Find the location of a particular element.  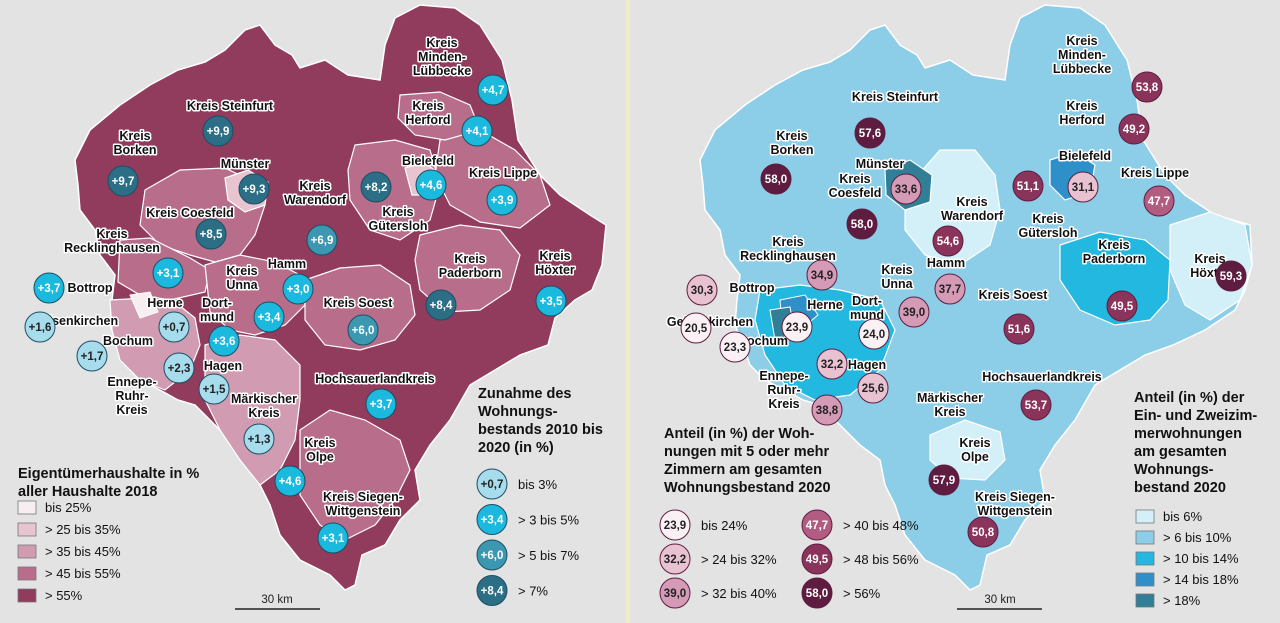

right-bubble-legend-circle is located at coordinates (817, 559).